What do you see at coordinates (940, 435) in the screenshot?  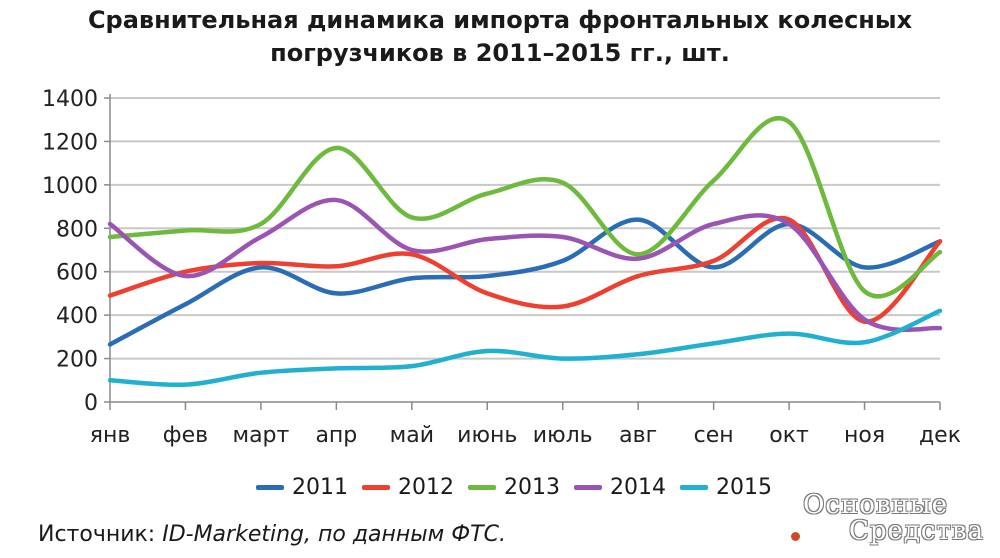 I see `x-tick-label: дек` at bounding box center [940, 435].